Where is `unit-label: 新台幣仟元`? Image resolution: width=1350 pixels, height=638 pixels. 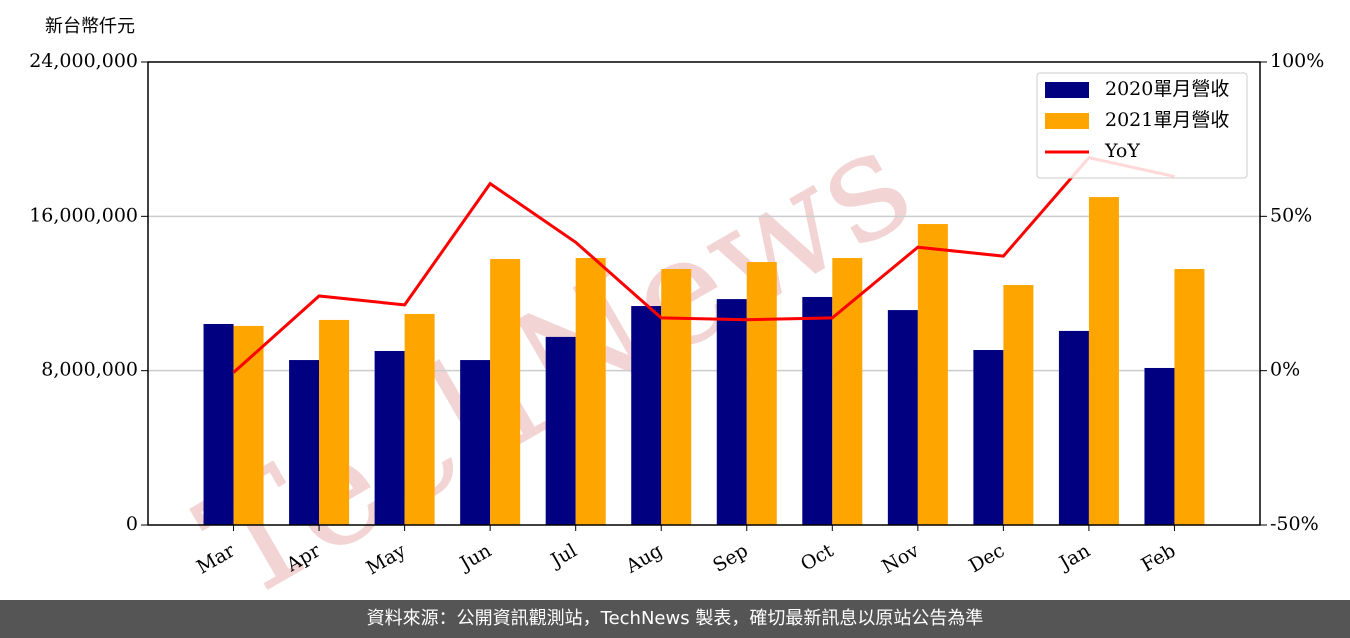
unit-label: 新台幣仟元 is located at coordinates (90, 26).